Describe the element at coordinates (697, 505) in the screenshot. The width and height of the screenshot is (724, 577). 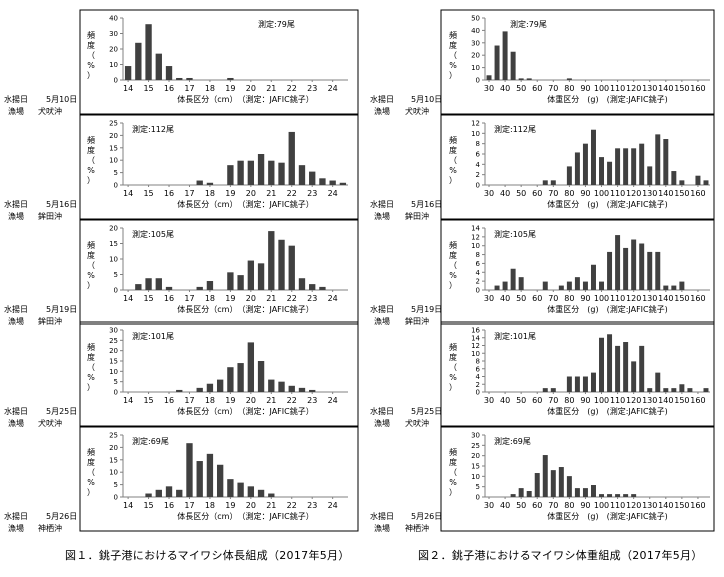
I see `x-tick-label: 160` at that location.